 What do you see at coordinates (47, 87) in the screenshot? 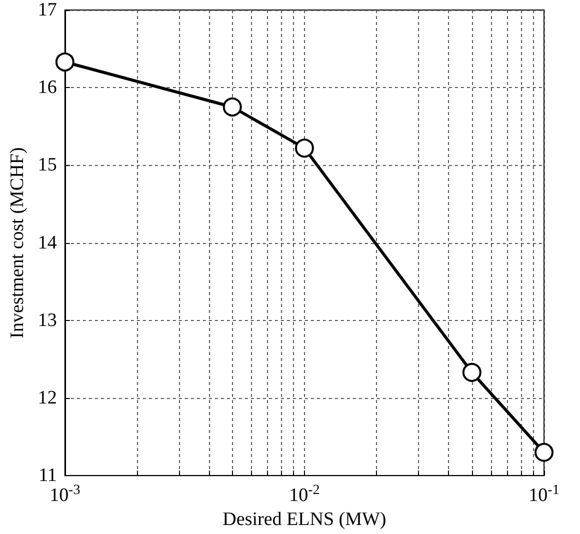
I see `y-tick-label: 16` at bounding box center [47, 87].